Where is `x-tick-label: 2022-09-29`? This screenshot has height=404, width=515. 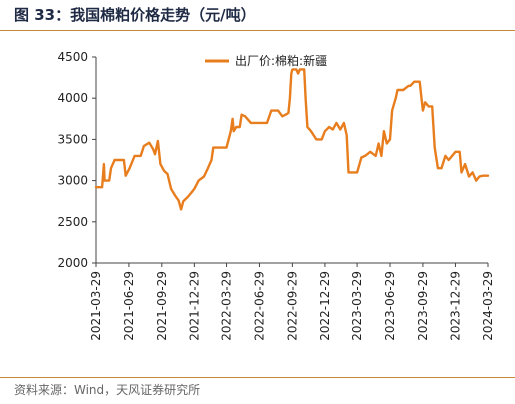 x-tick-label: 2022-09-29 is located at coordinates (292, 306).